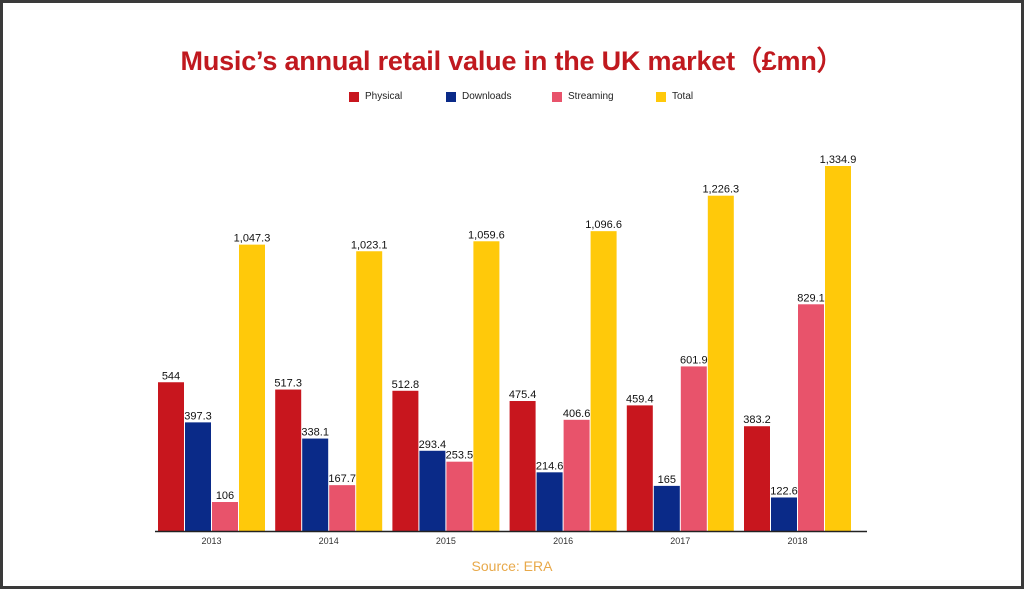 The height and width of the screenshot is (589, 1024). What do you see at coordinates (522, 466) in the screenshot?
I see `bar-physical-2016` at bounding box center [522, 466].